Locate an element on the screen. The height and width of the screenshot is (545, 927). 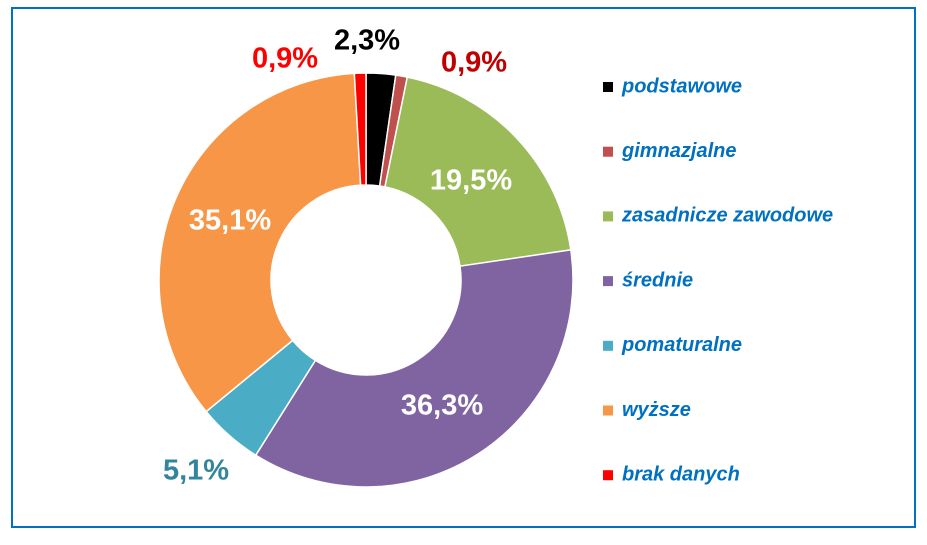
value-label: 5,1% is located at coordinates (196, 471).